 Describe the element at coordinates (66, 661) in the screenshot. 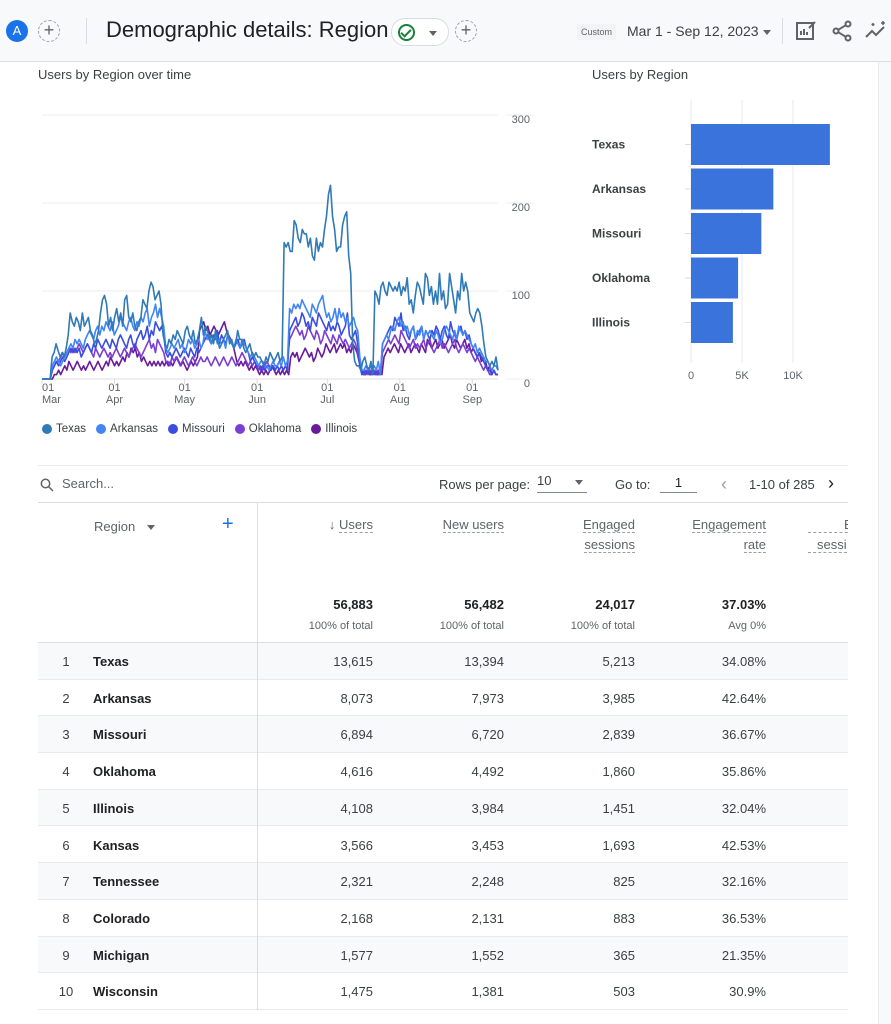

I see `row-rank: 1` at that location.